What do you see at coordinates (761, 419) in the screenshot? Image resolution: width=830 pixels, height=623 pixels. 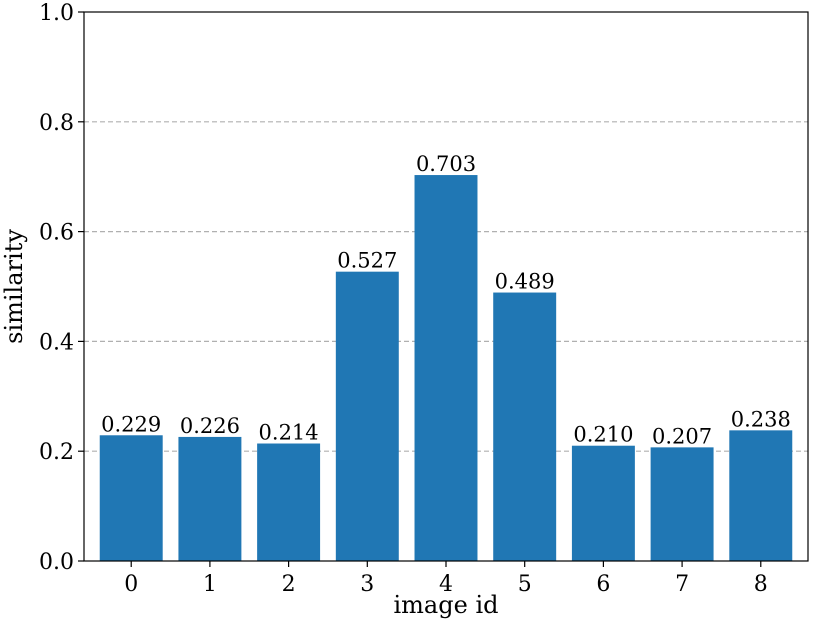 I see `bar-value-label: 0.238` at bounding box center [761, 419].